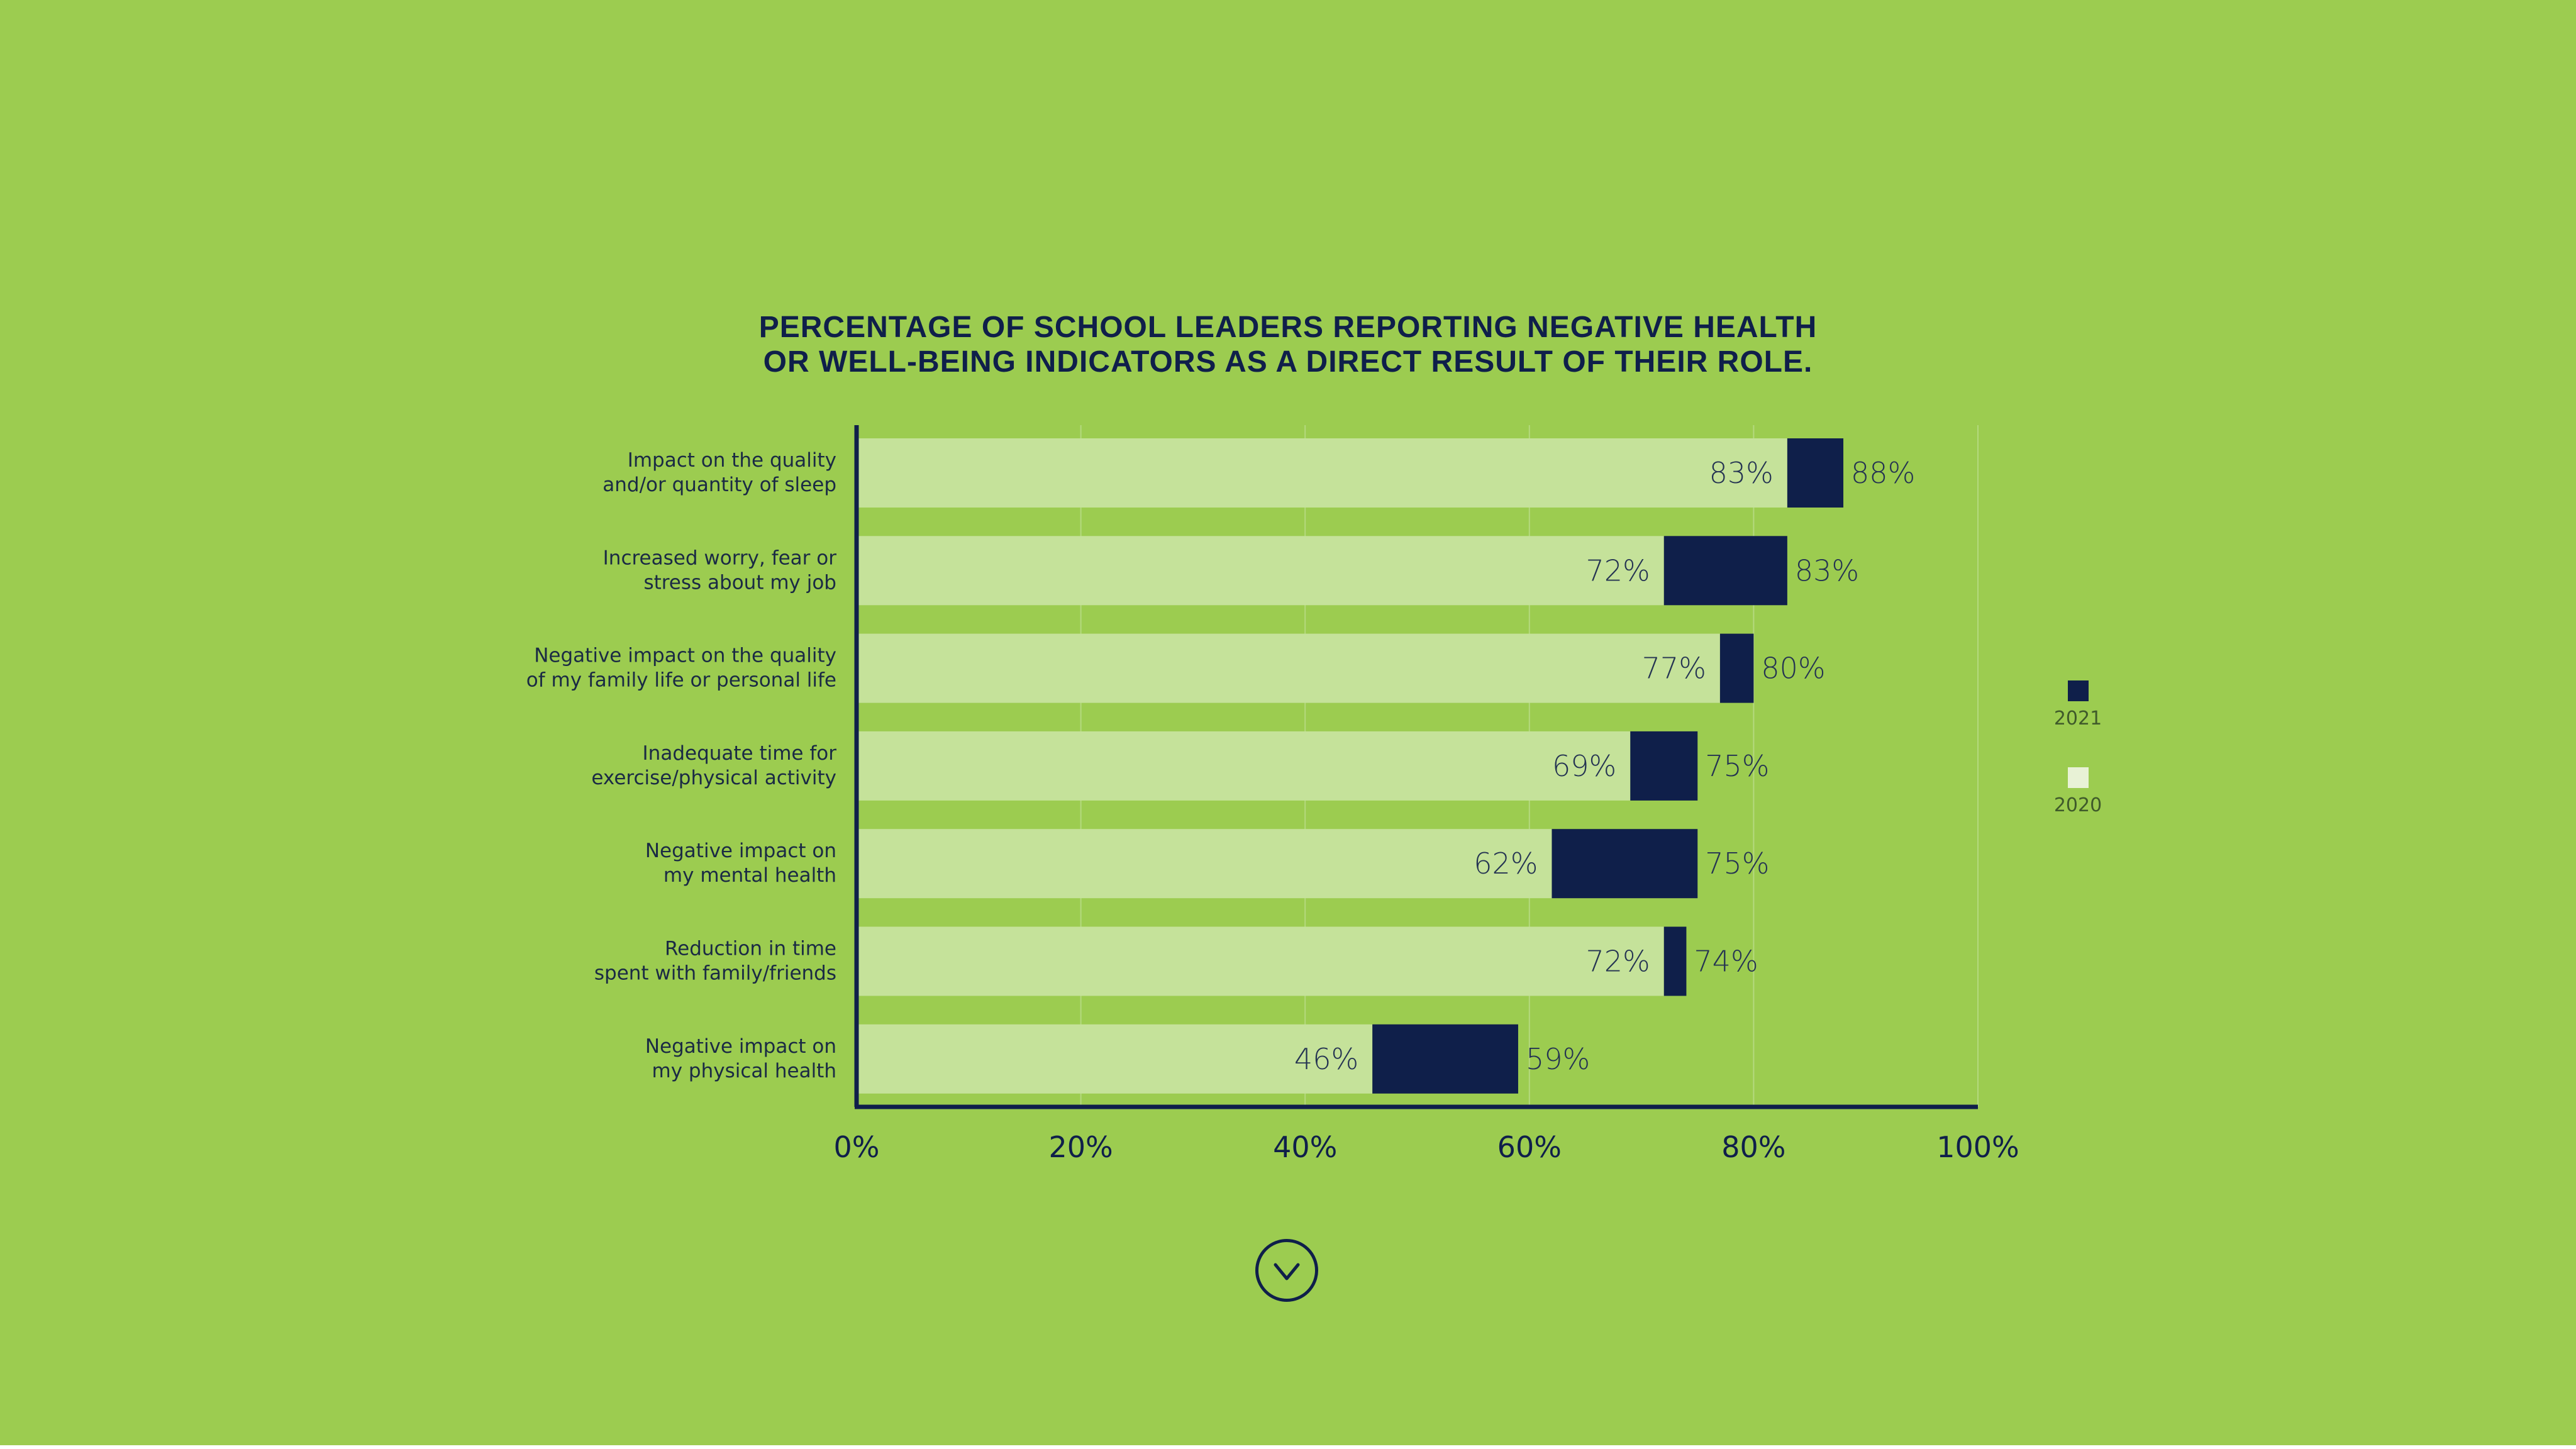  Describe the element at coordinates (1793, 669) in the screenshot. I see `value-label-2021: 80%` at that location.